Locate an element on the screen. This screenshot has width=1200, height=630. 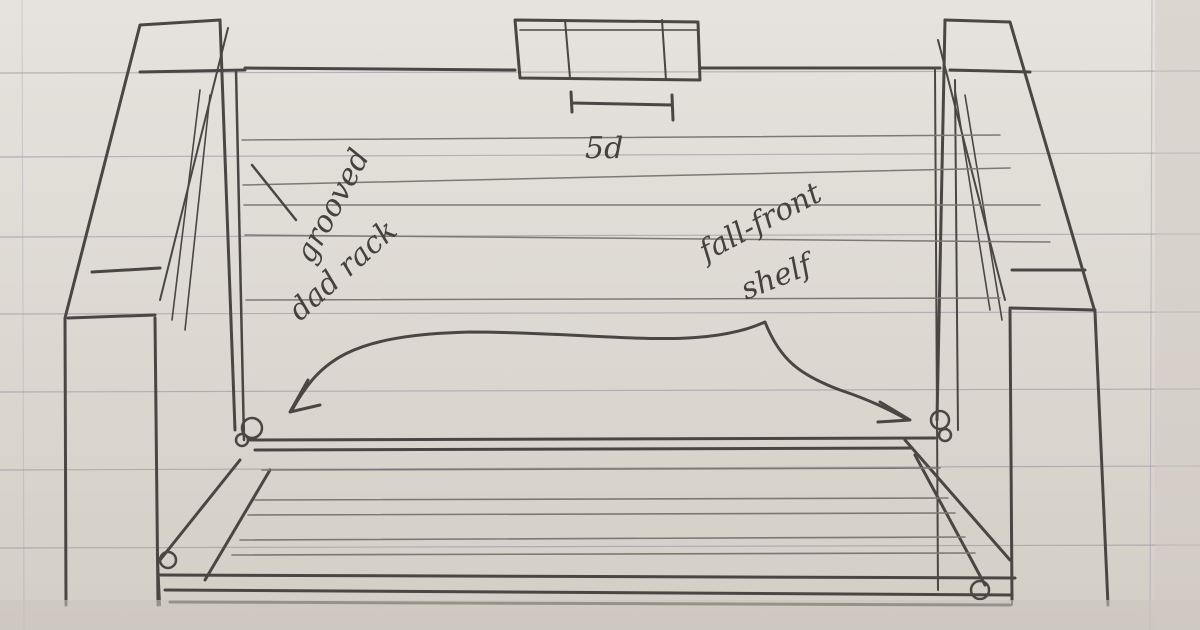
dimension-marker is located at coordinates (622, 106).